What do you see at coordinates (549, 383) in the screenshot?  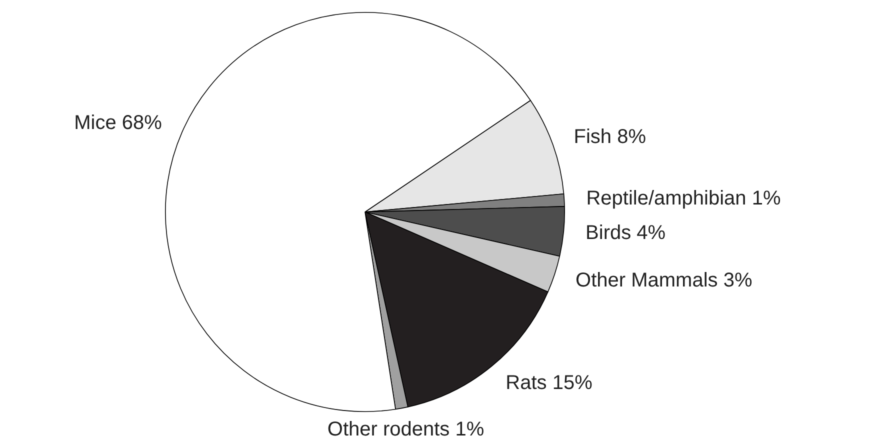 I see `slice-label: Rats 15%` at bounding box center [549, 383].